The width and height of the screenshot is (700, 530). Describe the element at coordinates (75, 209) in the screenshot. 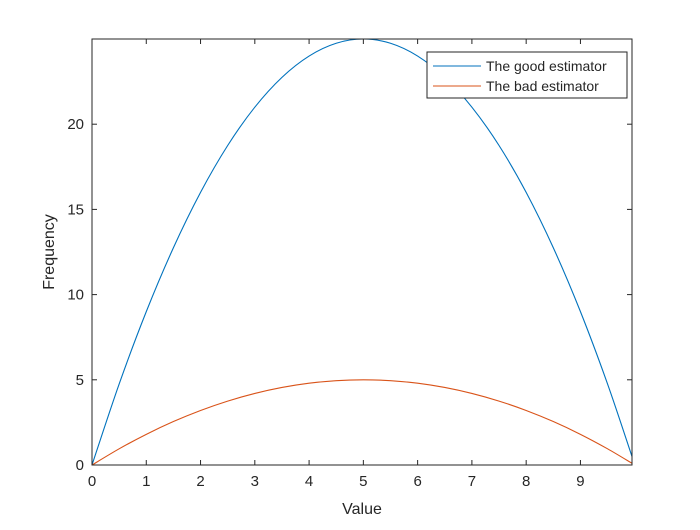

I see `y-tick-label: 15` at that location.